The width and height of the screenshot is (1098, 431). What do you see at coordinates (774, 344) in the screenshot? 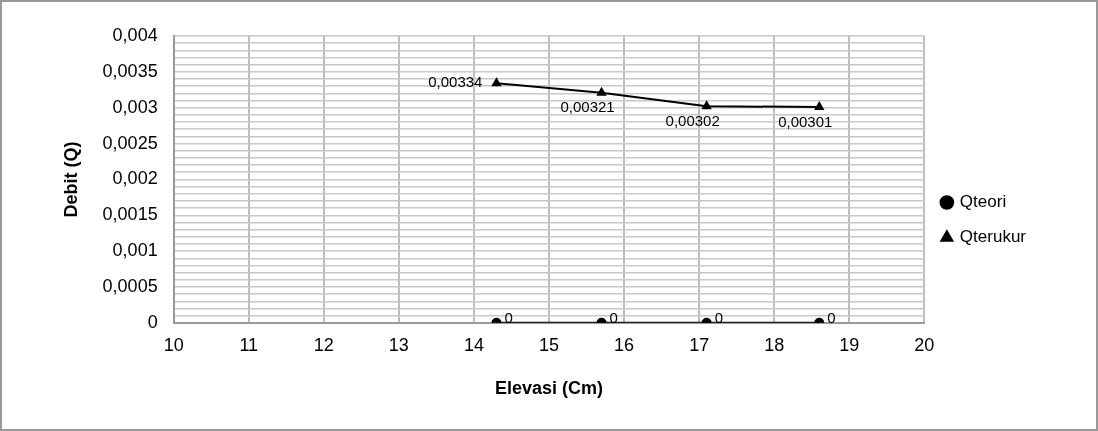
I see `x-tick-label: 18` at bounding box center [774, 344].